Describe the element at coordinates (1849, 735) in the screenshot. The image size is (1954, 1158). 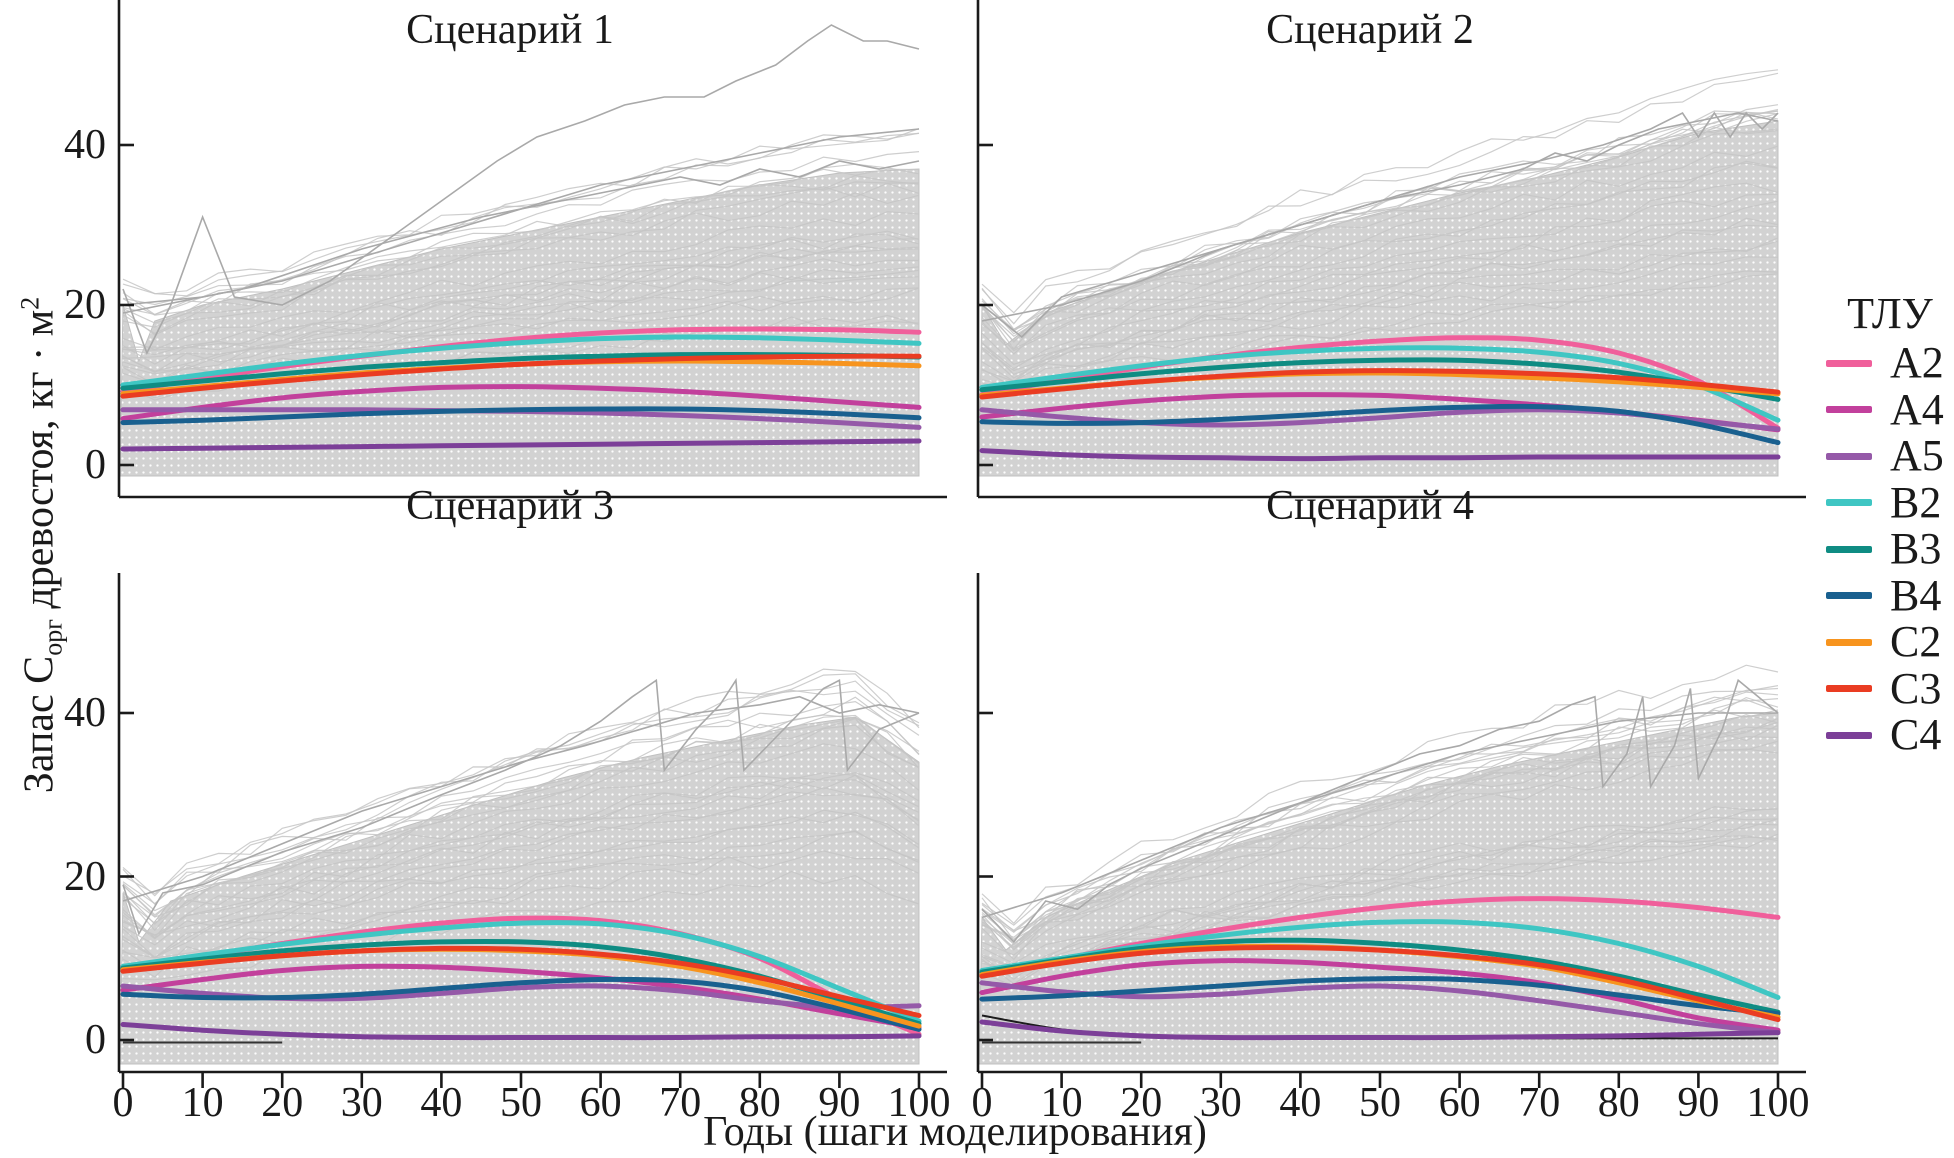
I see `legend-swatch-С4` at that location.